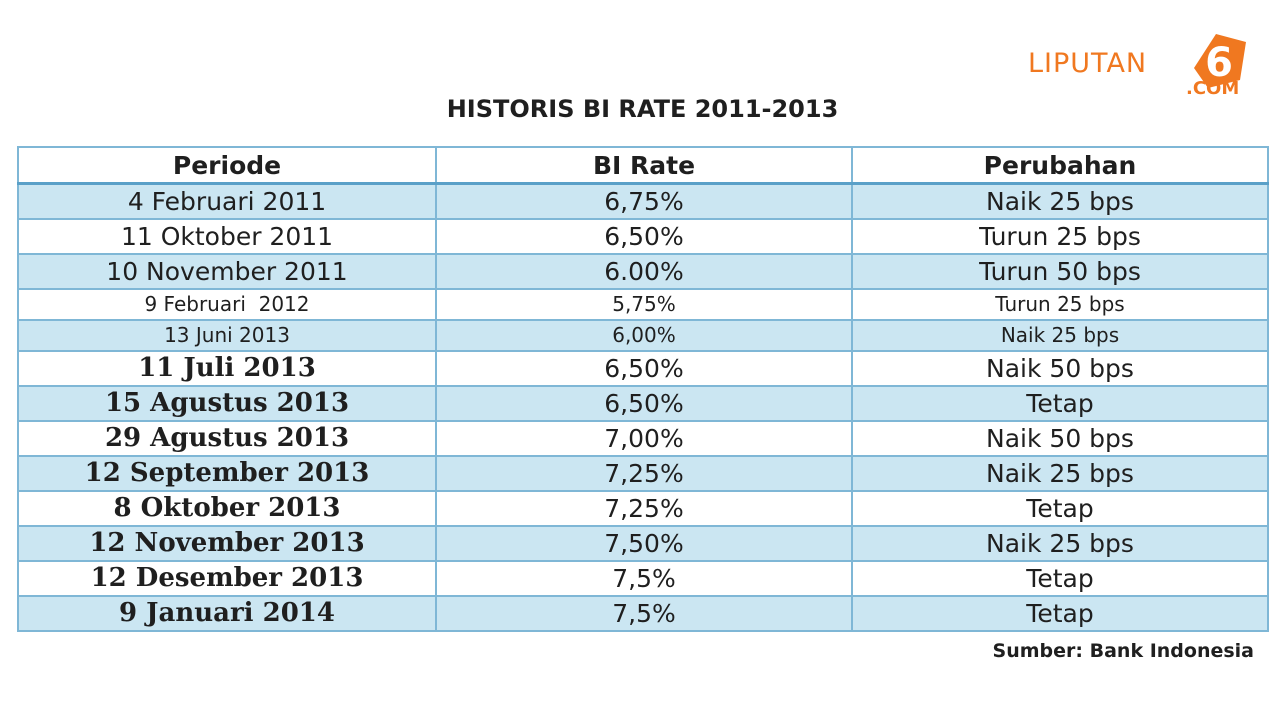 This screenshot has width=1280, height=720. I want to click on logo-domain: .COM, so click(1213, 88).